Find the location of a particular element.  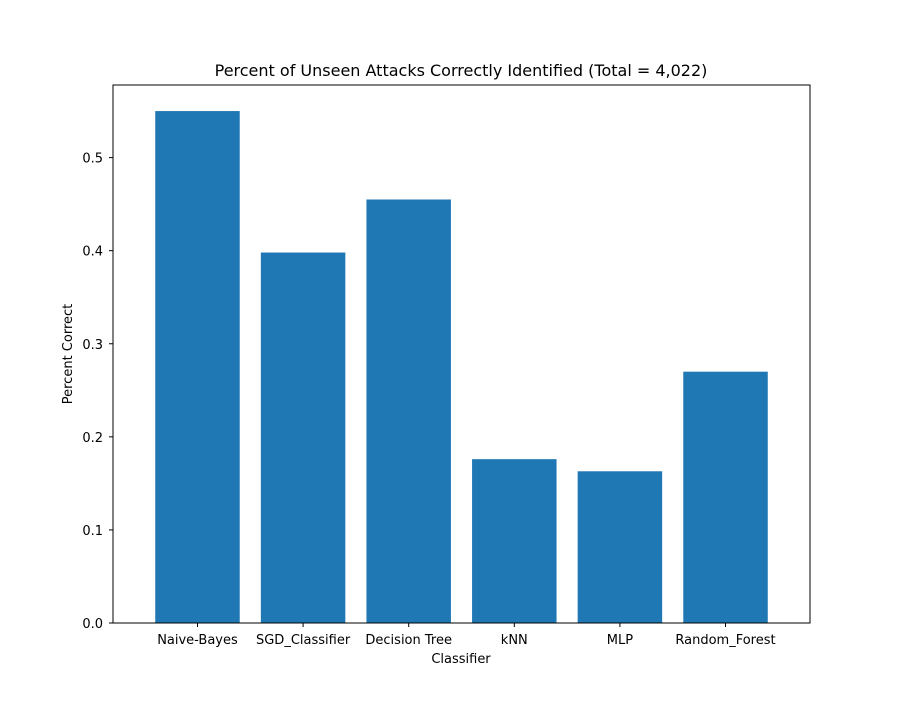

y-axis-label: Percent Correct is located at coordinates (68, 354).